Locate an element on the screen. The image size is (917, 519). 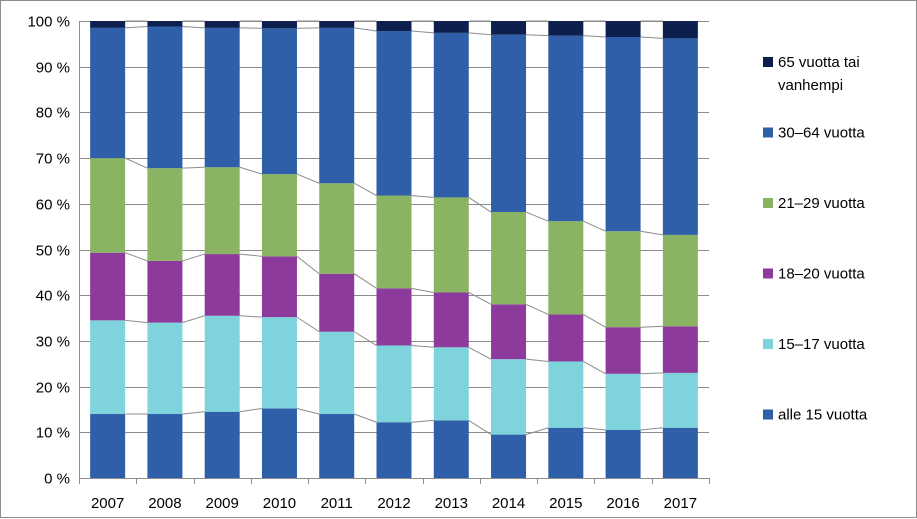
y-tick-label: 80 % is located at coordinates (53, 113).